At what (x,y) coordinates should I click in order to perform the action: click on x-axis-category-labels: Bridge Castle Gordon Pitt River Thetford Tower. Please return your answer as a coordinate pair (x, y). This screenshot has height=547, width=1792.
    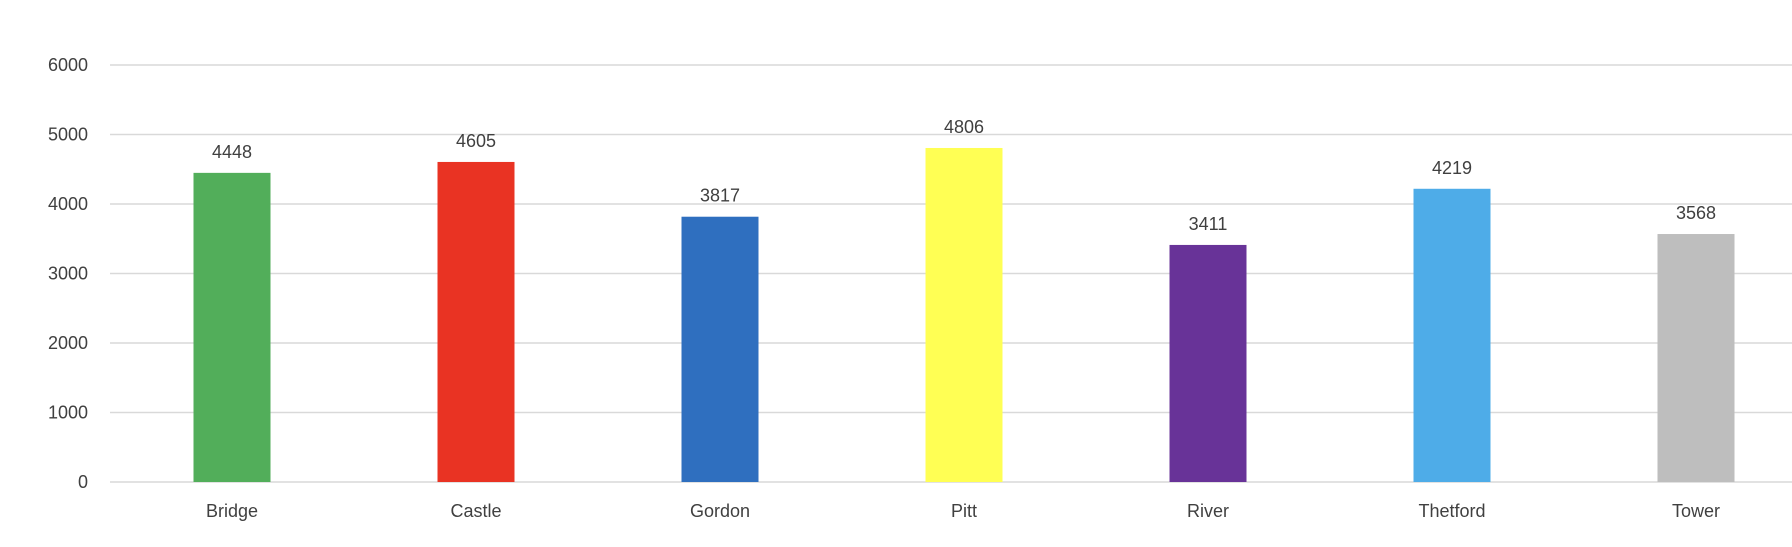
    Looking at the image, I should click on (963, 511).